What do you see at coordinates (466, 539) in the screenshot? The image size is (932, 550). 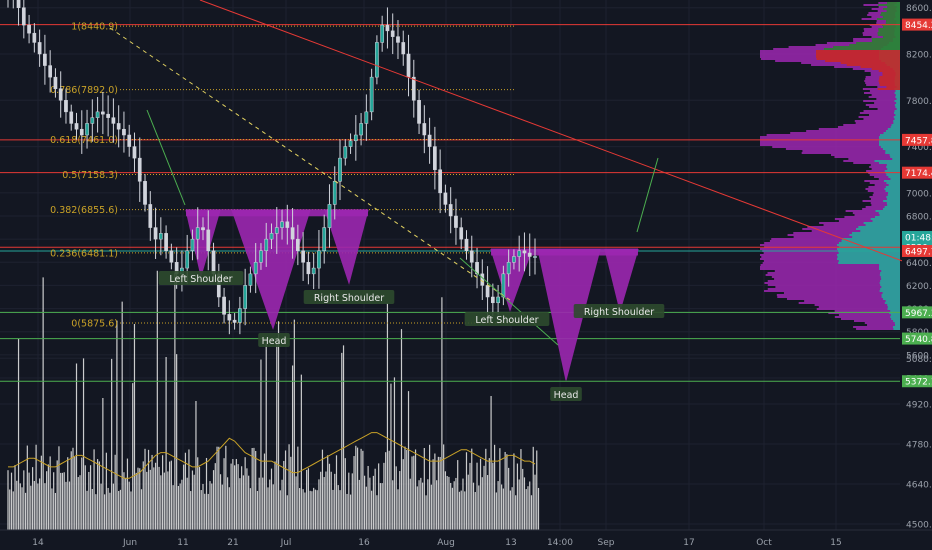 I see `time-axis: 14 Jun 11 21 Jul 16 Aug 13 14:00 Sep 17 Oct 15` at bounding box center [466, 539].